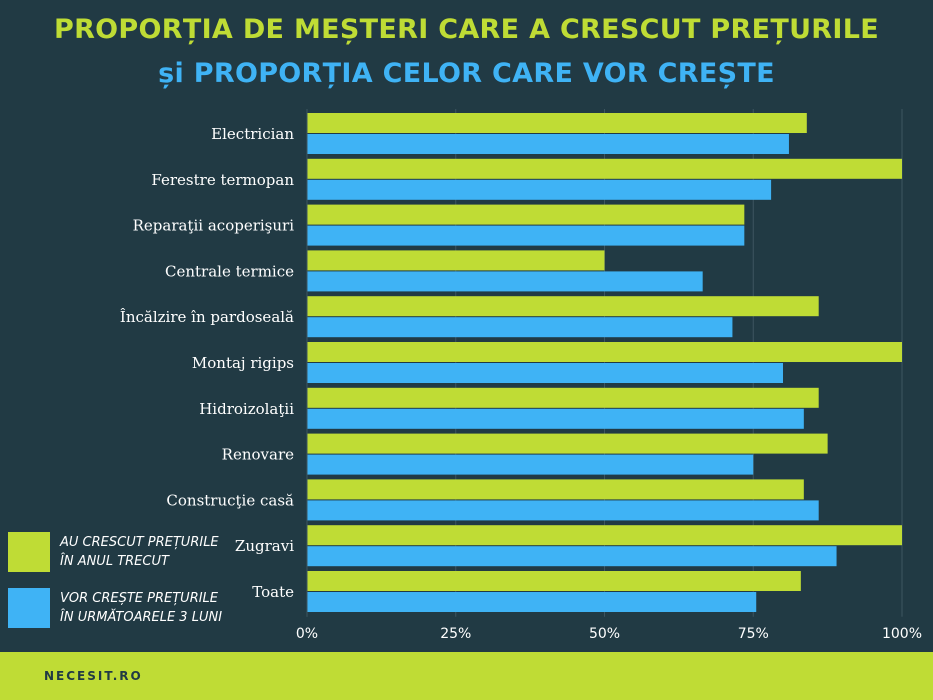  I want to click on category-label: Încălzire în pardoseală, so click(207, 317).